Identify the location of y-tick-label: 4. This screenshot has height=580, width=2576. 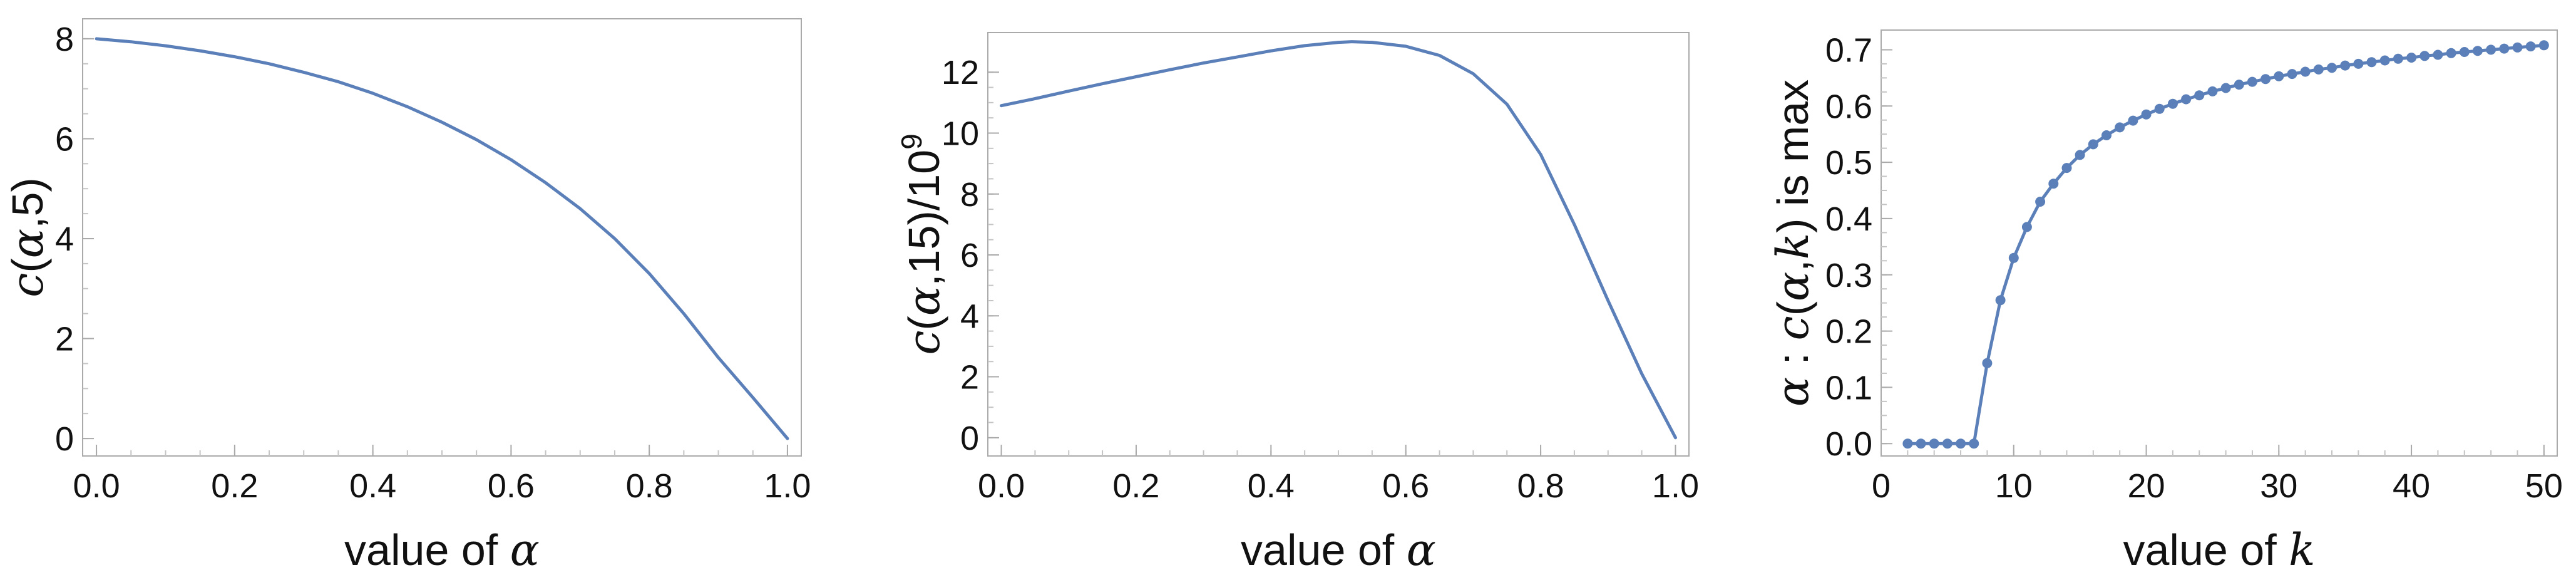
(969, 316).